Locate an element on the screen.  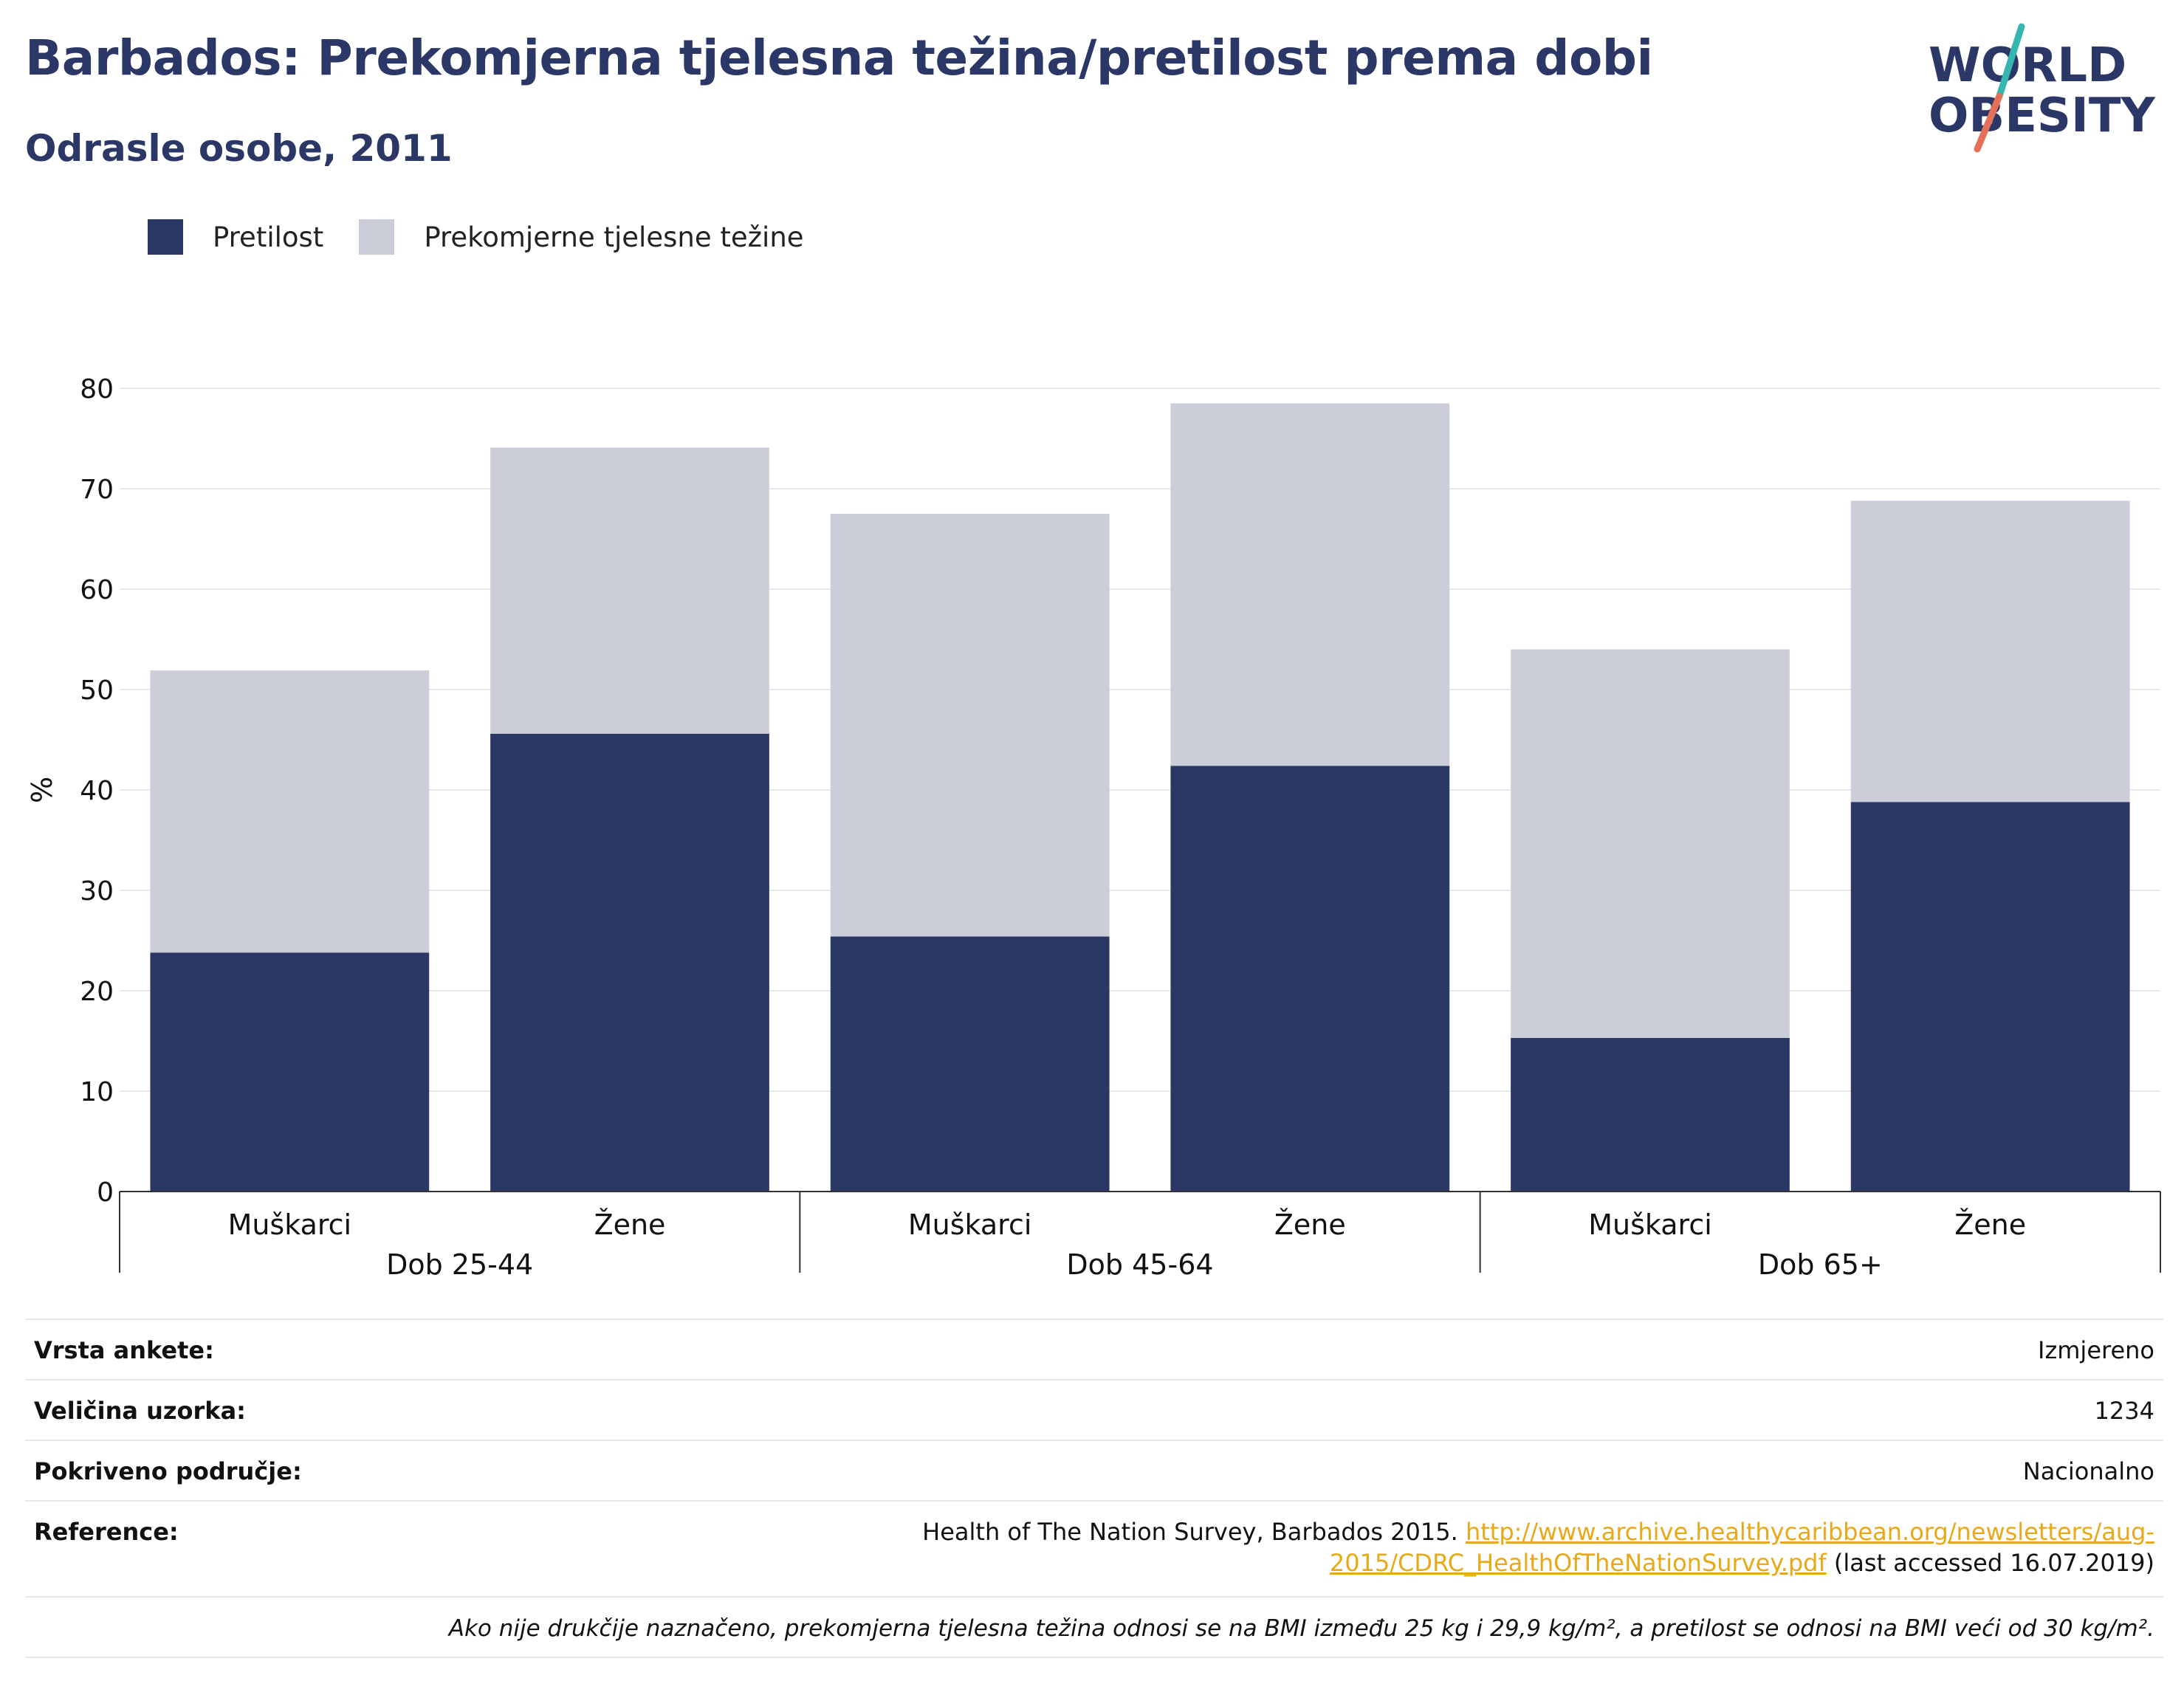
y-axis-title: % is located at coordinates (42, 790).